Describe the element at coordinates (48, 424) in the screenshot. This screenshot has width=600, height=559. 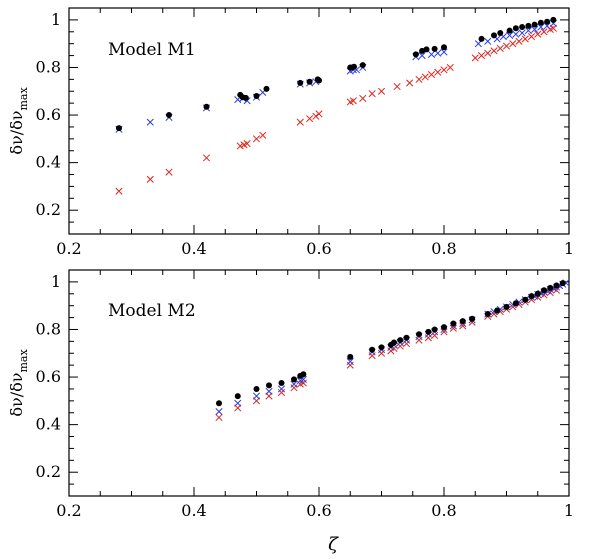
I see `y-tick-label: 0.4` at that location.